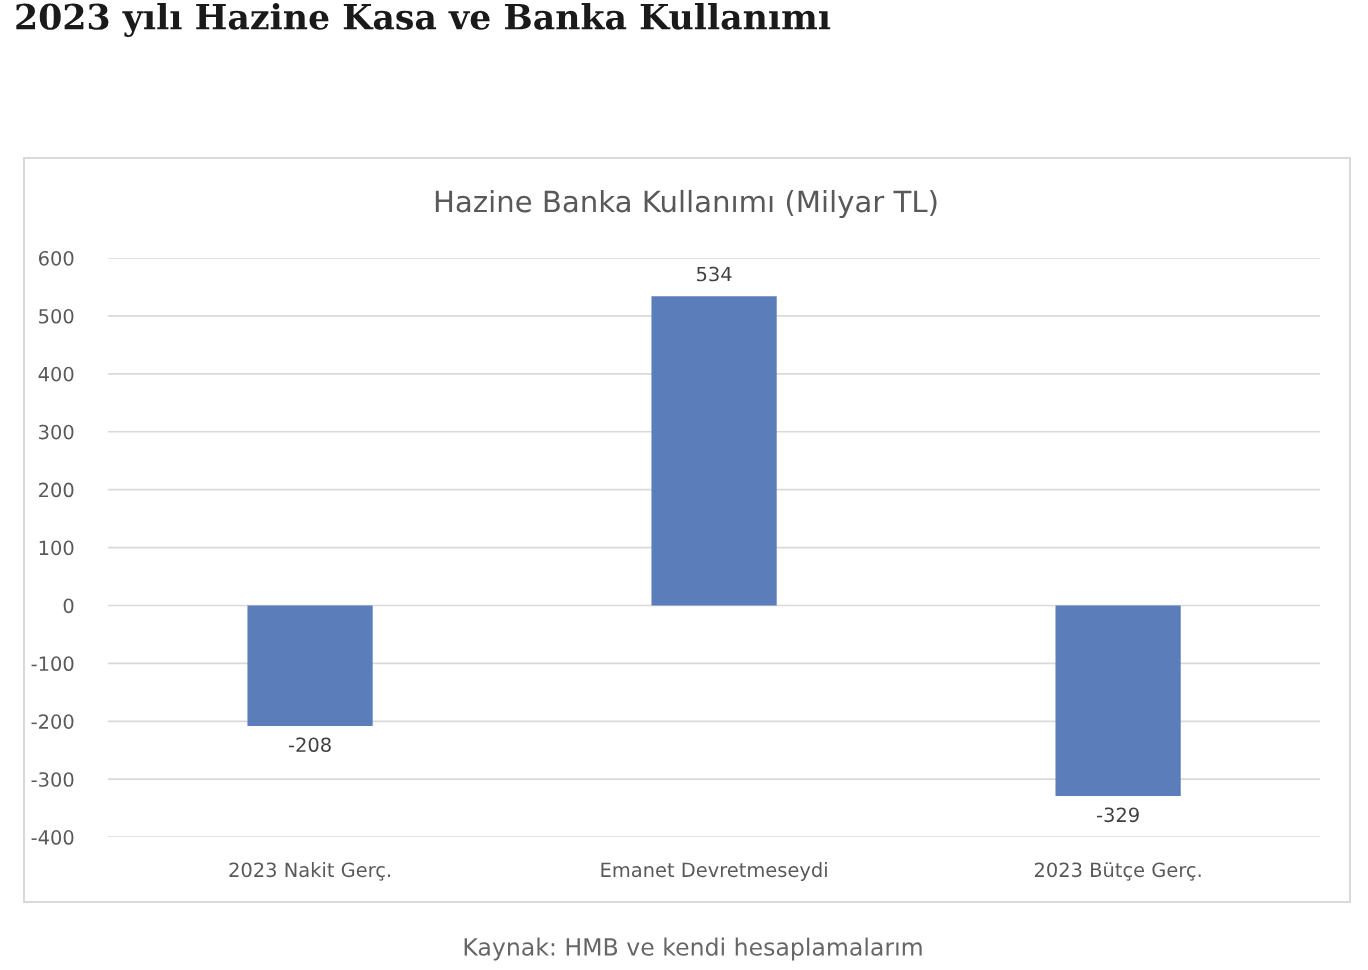 This screenshot has height=970, width=1368. Describe the element at coordinates (310, 871) in the screenshot. I see `x-tick-label: 2023 Nakit Gerç.` at that location.